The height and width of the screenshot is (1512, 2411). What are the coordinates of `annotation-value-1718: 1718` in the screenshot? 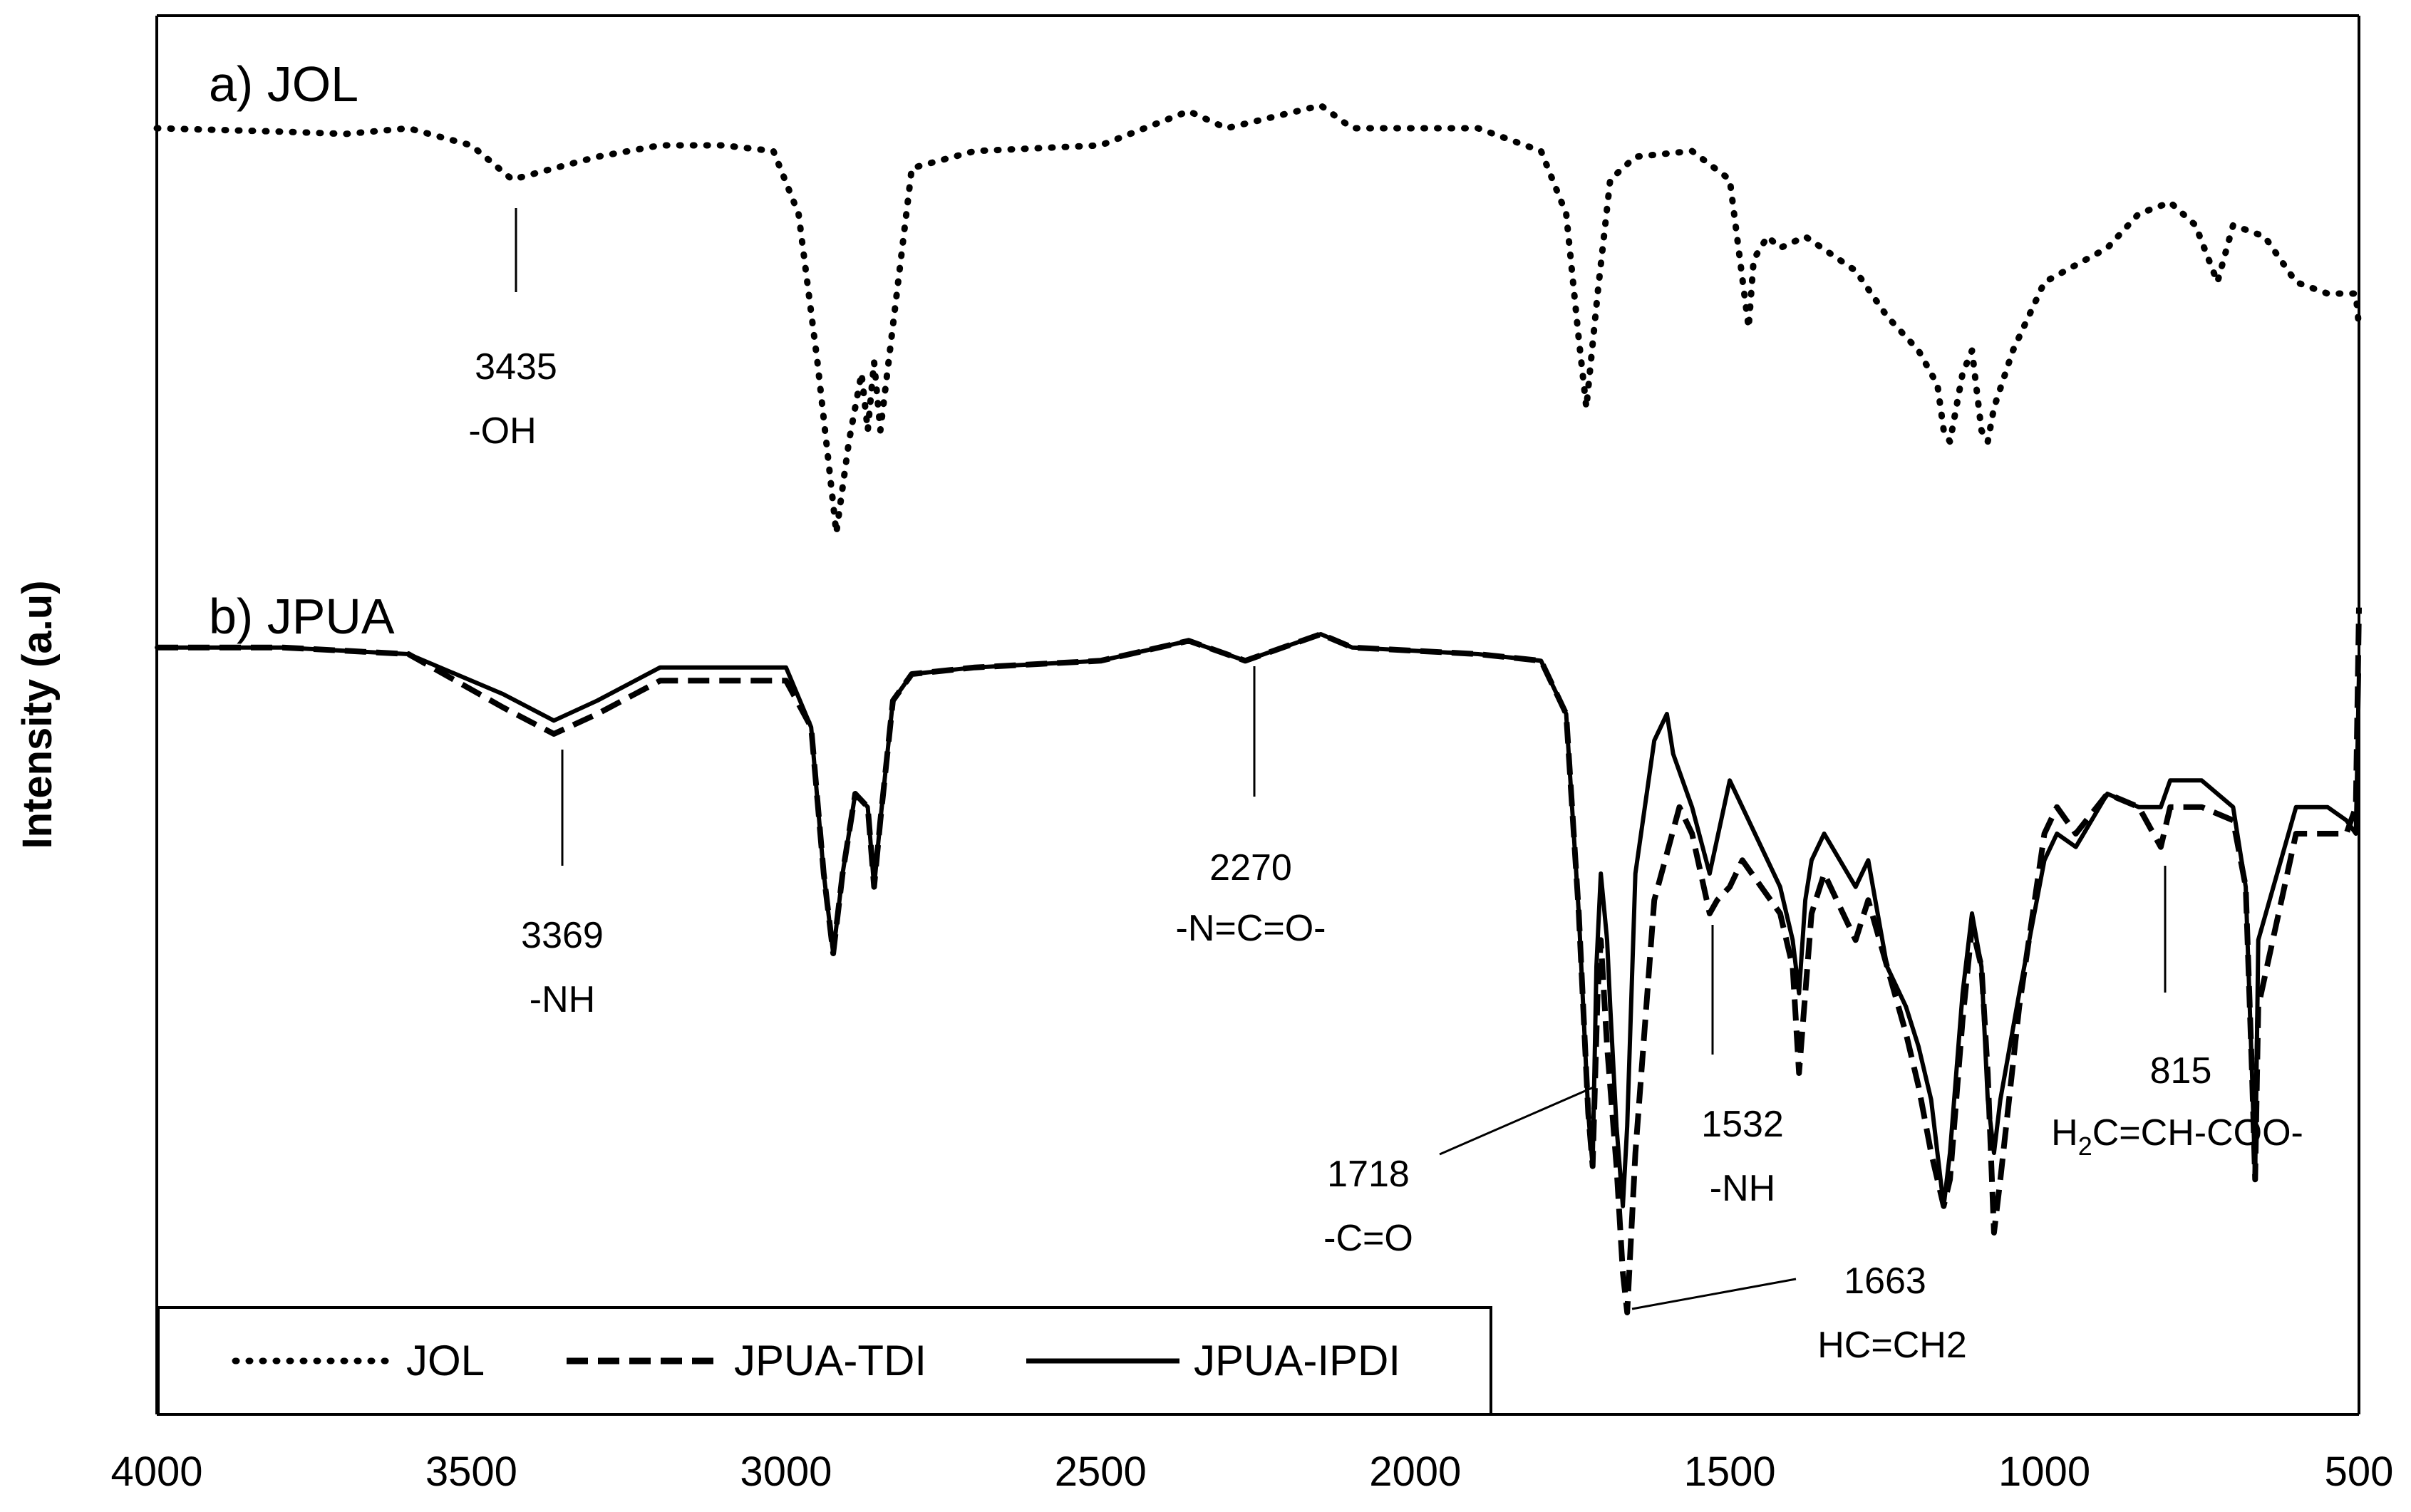 It's located at (1368, 1174).